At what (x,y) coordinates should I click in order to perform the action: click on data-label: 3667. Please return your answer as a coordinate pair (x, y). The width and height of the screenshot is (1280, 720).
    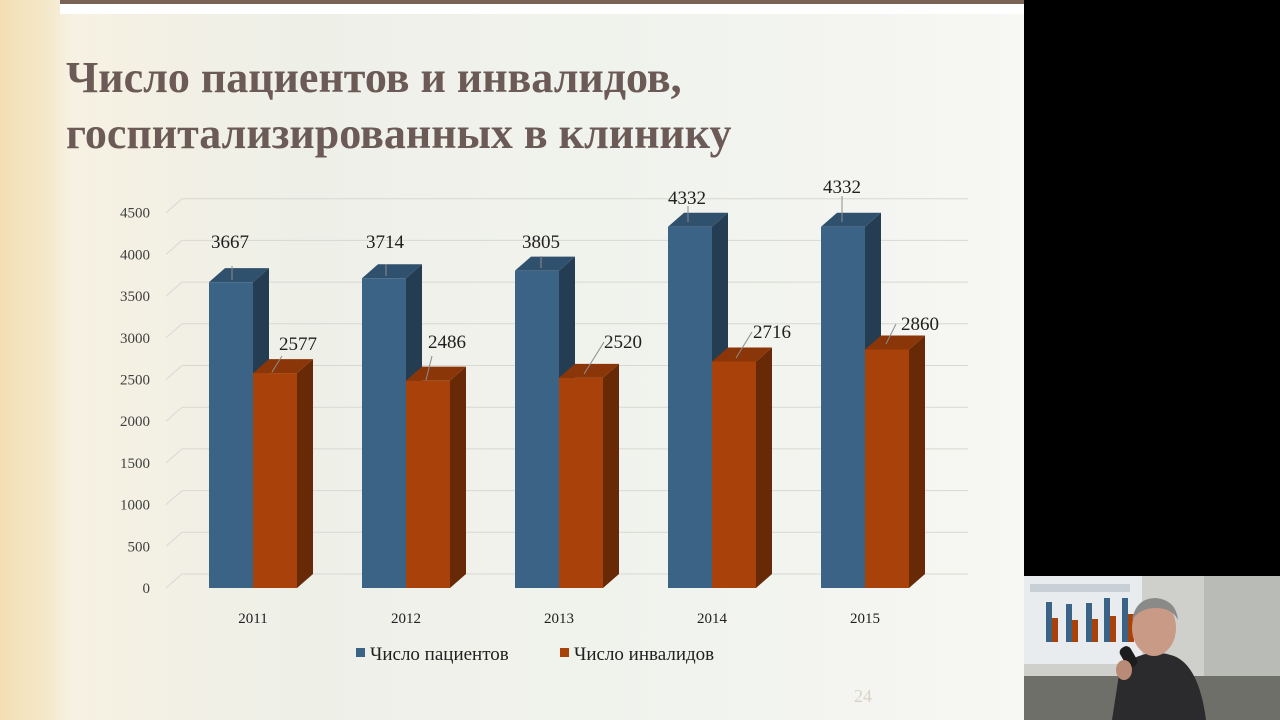
    Looking at the image, I should click on (230, 242).